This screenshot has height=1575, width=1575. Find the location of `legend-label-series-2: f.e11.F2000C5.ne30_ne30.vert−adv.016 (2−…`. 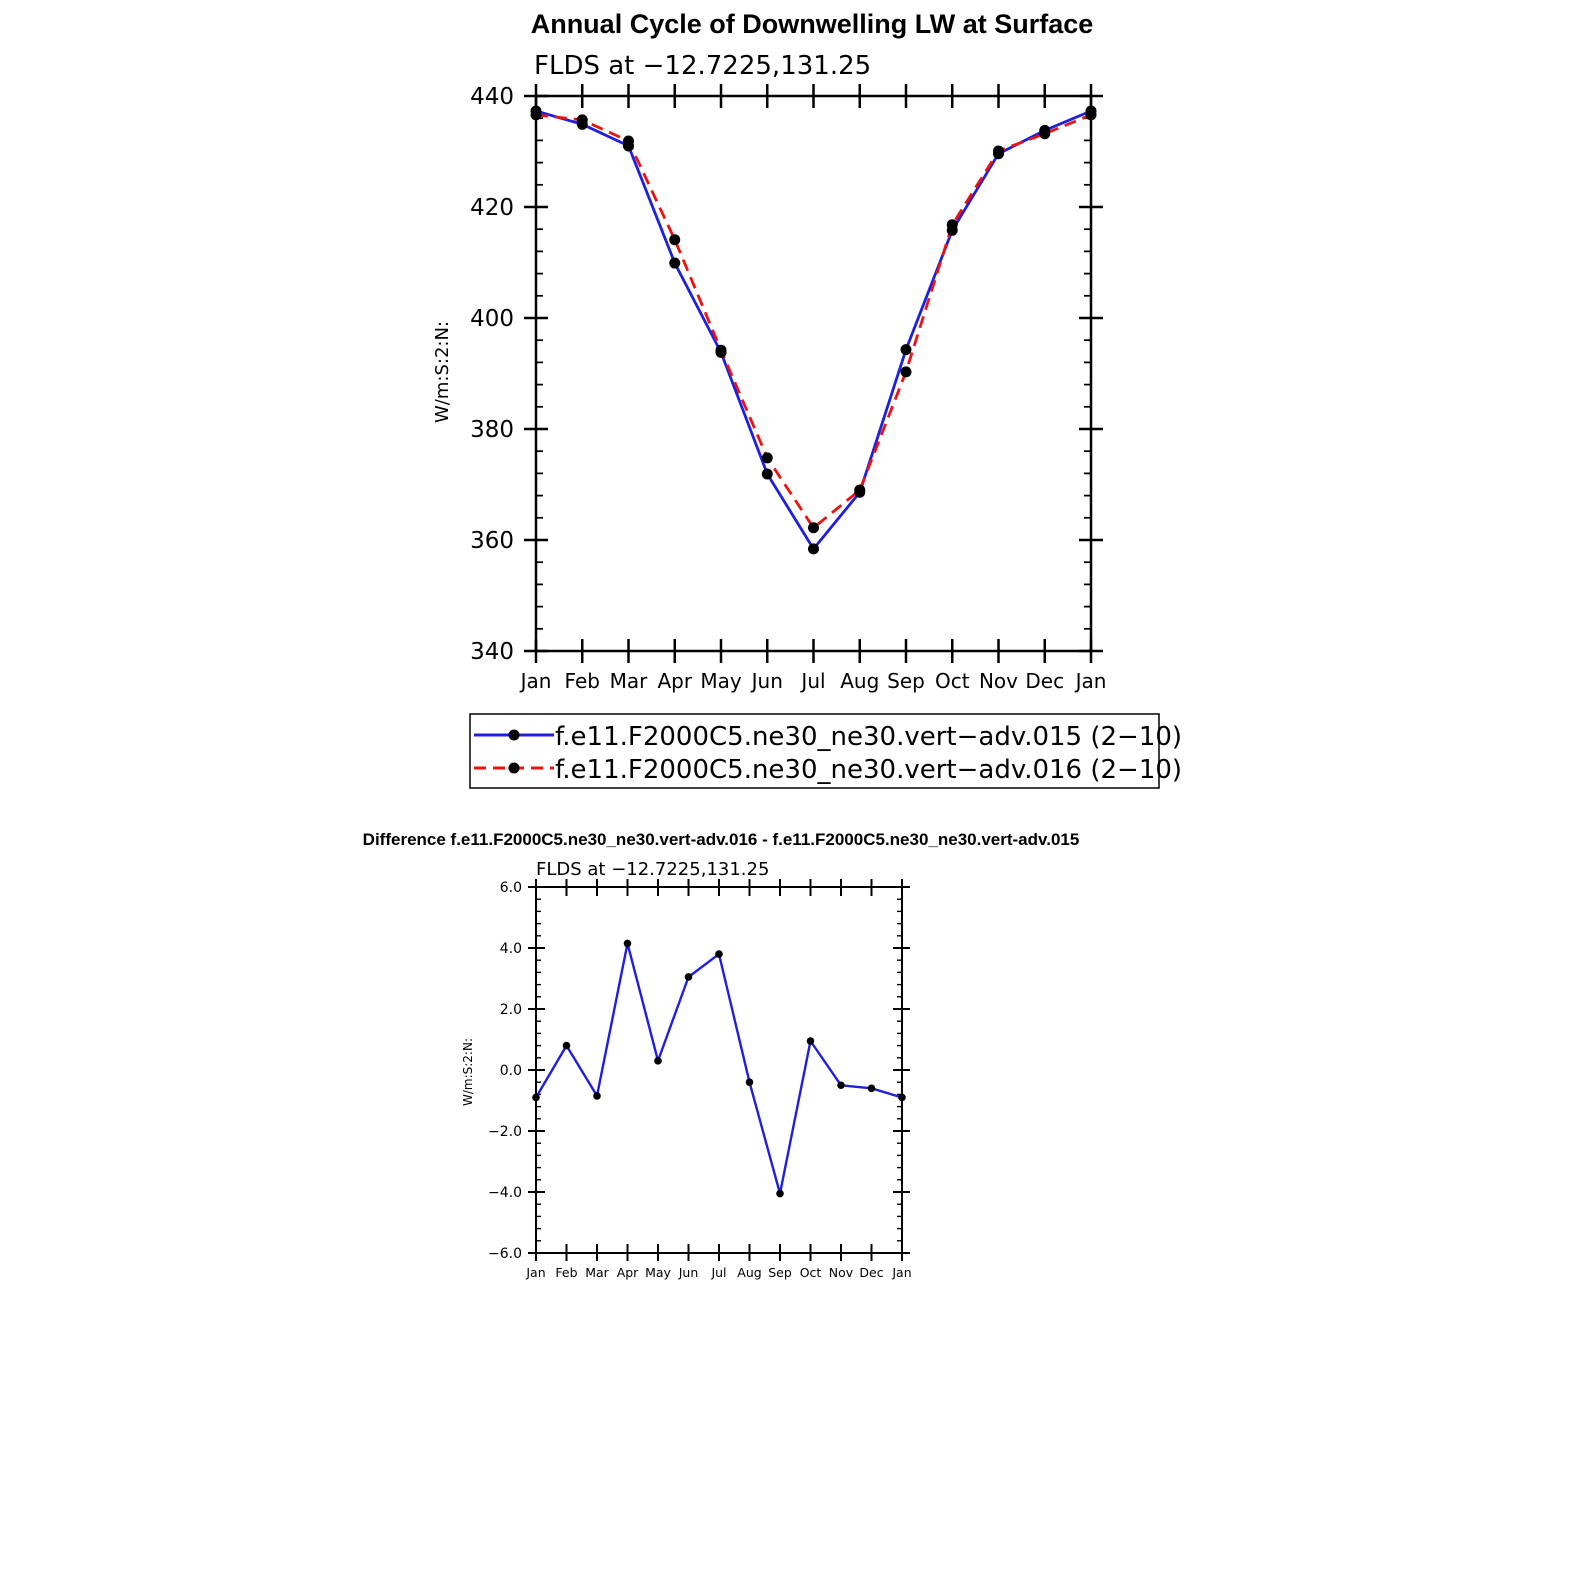

legend-label-series-2: f.e11.F2000C5.ne30_ne30.vert−adv.016 (2−… is located at coordinates (868, 770).